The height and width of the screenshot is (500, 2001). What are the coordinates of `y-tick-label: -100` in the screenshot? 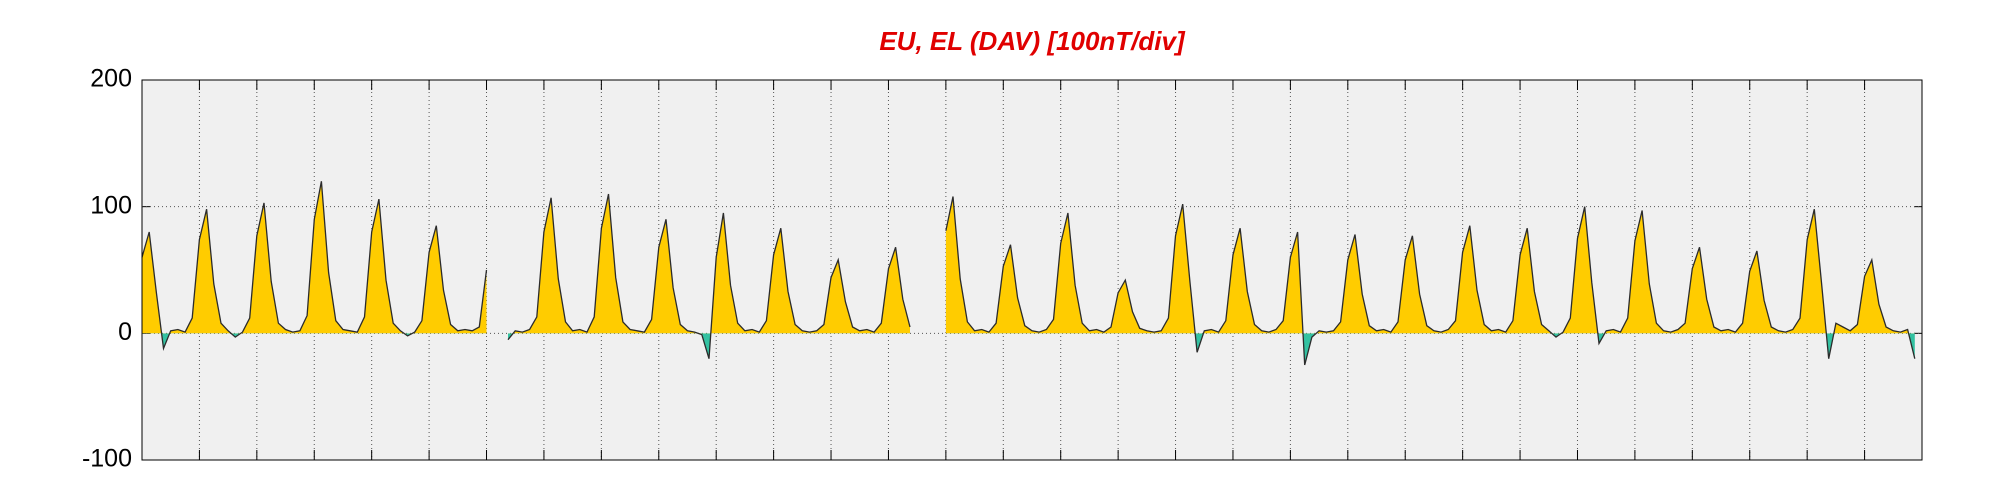 It's located at (107, 459).